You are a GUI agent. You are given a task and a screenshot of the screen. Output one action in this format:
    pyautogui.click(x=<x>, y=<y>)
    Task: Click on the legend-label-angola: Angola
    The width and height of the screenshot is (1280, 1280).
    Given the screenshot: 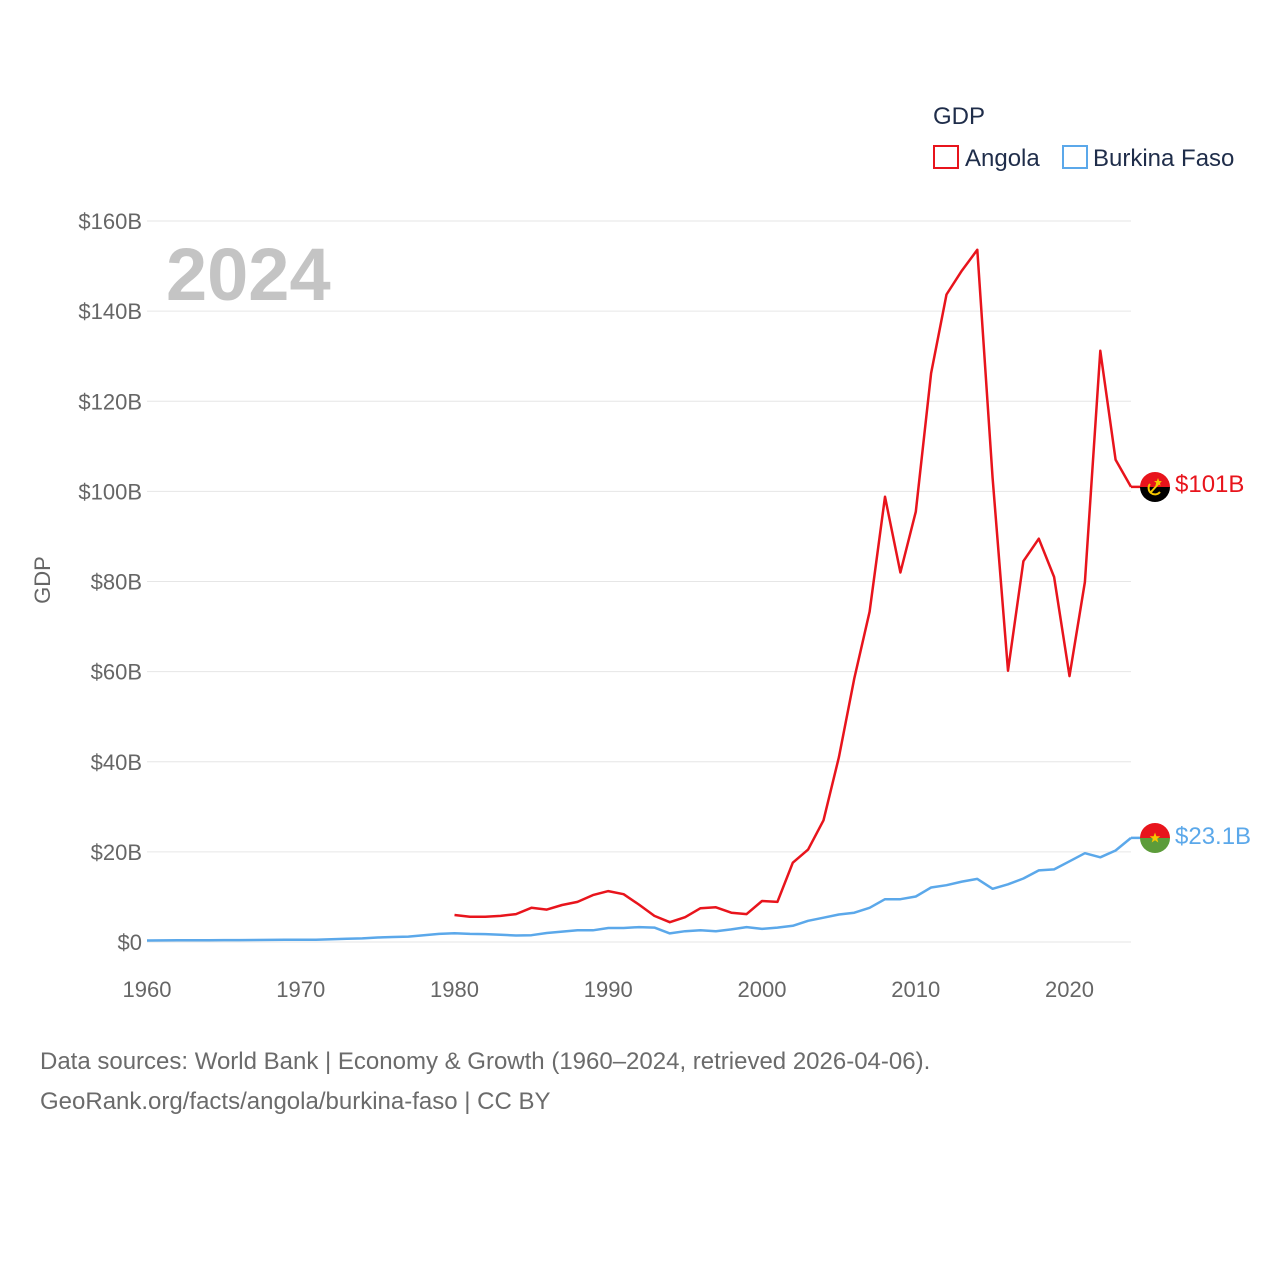 What is the action you would take?
    pyautogui.click(x=1002, y=158)
    